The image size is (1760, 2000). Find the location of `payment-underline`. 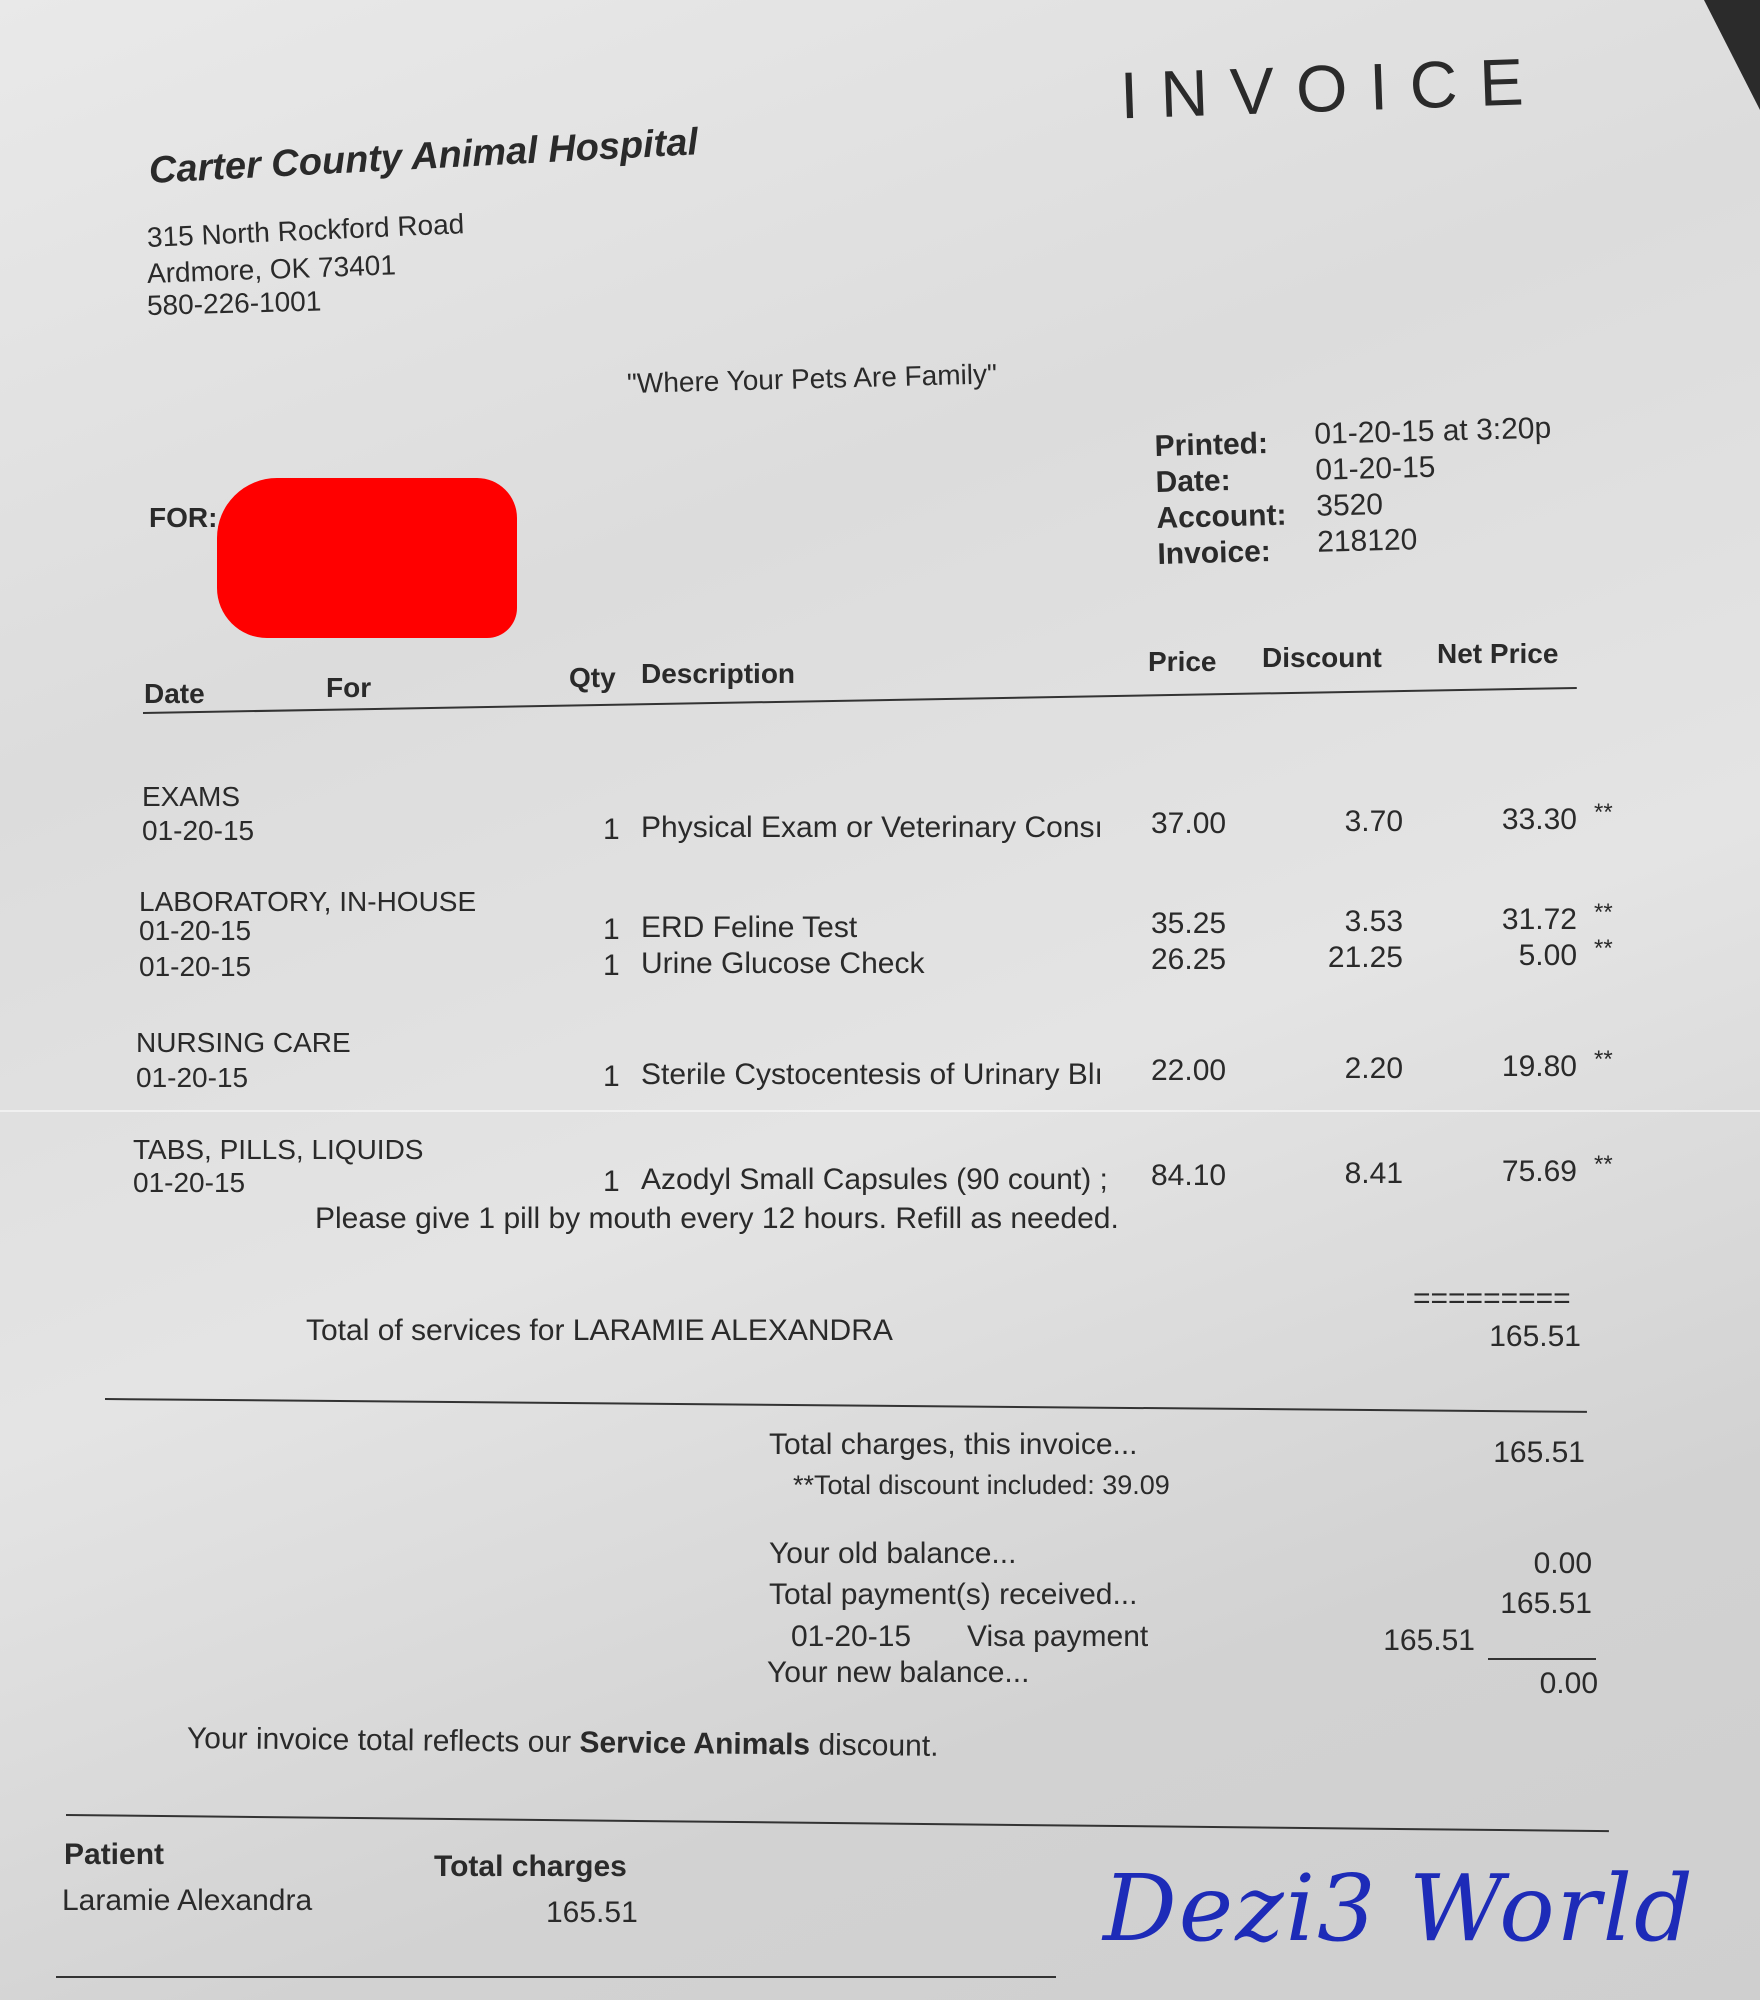

payment-underline is located at coordinates (1542, 1659).